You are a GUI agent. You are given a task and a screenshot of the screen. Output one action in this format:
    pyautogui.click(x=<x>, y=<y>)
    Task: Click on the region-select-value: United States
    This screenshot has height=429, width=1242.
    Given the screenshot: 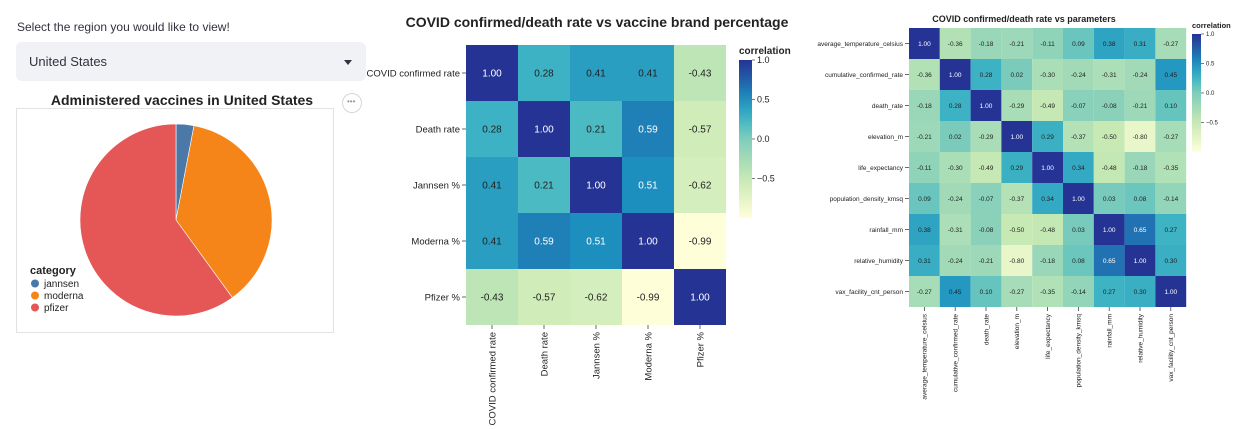 What is the action you would take?
    pyautogui.click(x=68, y=61)
    